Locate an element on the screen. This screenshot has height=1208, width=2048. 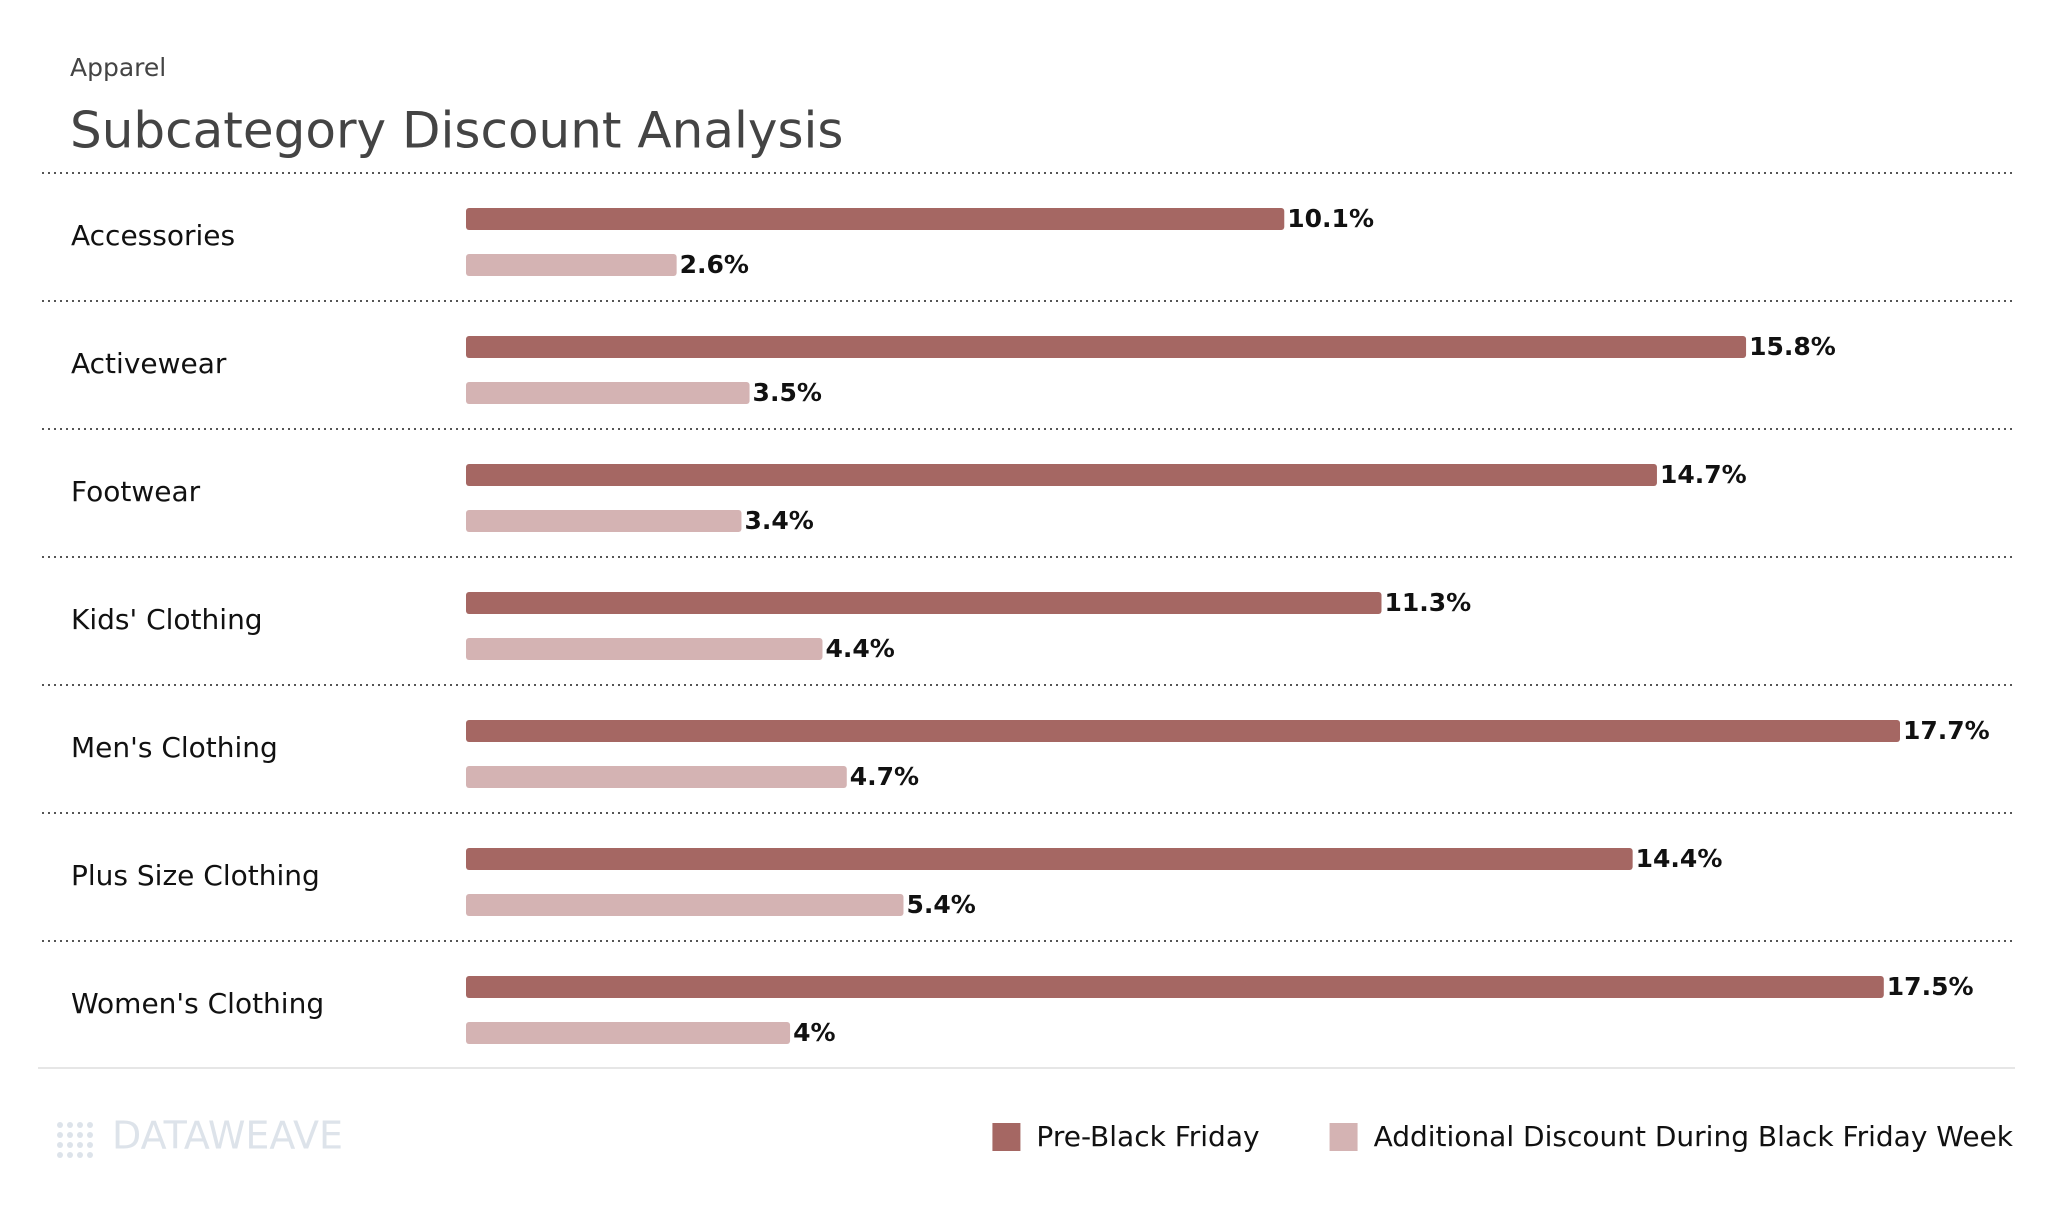
category-label: Plus Size Clothing is located at coordinates (195, 875).